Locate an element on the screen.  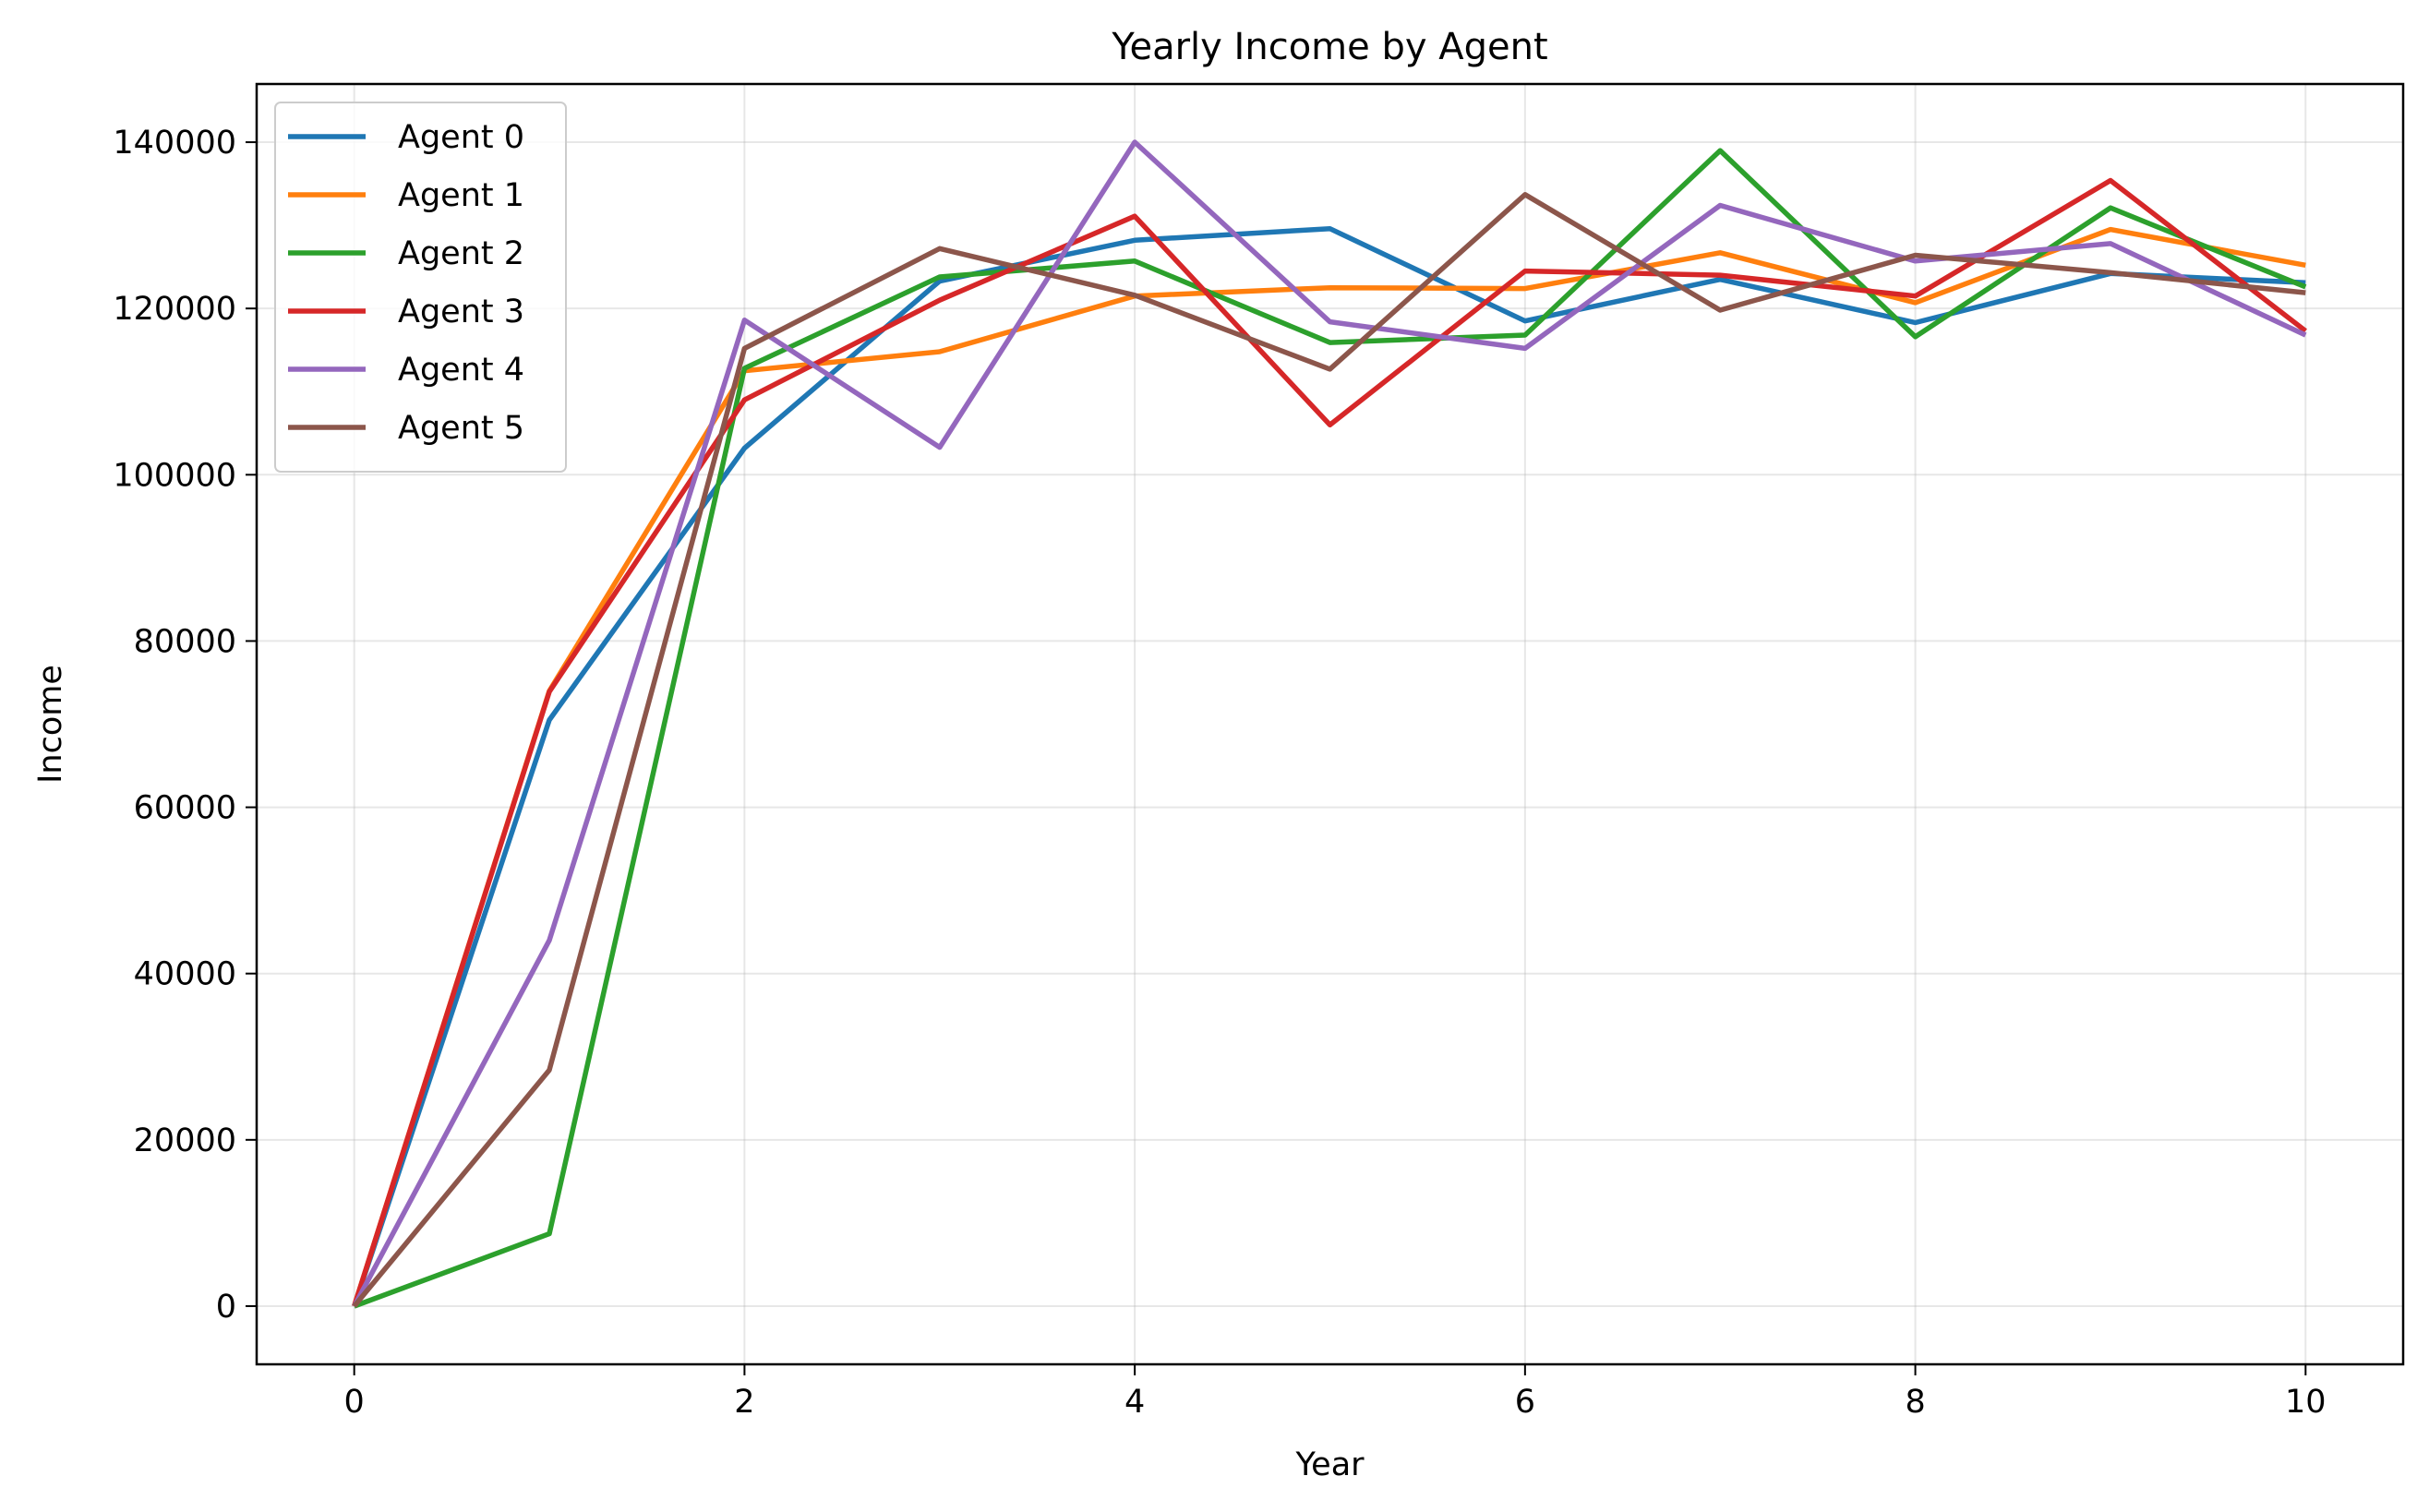
legend-label: Agent 3 is located at coordinates (461, 312).